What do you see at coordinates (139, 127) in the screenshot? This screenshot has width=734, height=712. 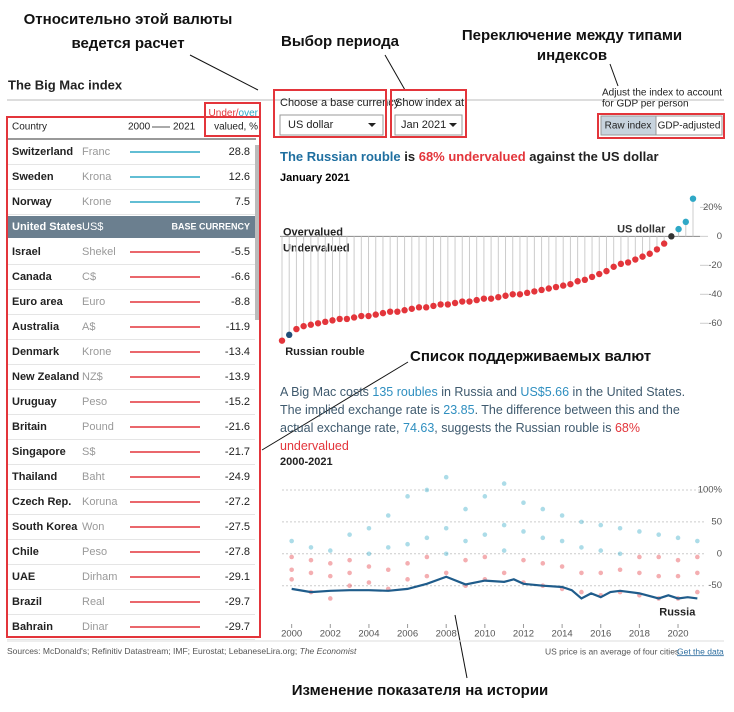 I see `column-header: 2000` at bounding box center [139, 127].